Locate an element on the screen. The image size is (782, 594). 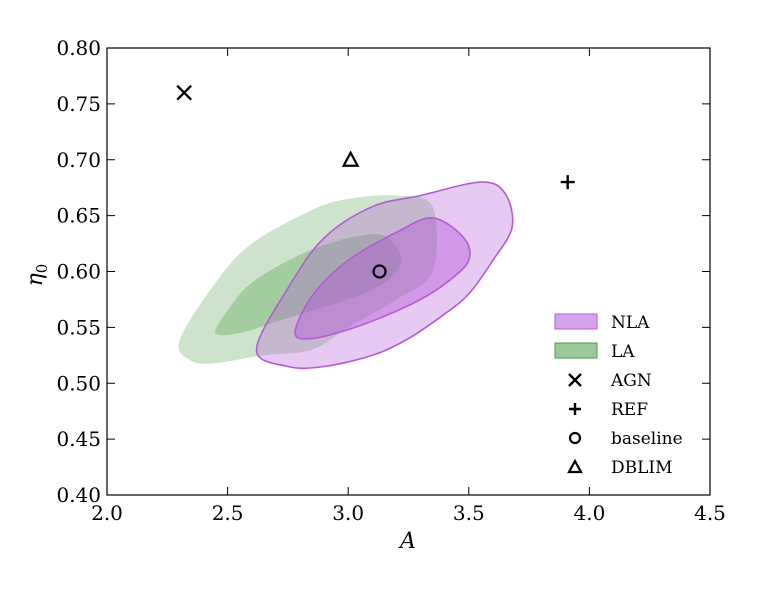
y-axis-label-main: η is located at coordinates (35, 279).